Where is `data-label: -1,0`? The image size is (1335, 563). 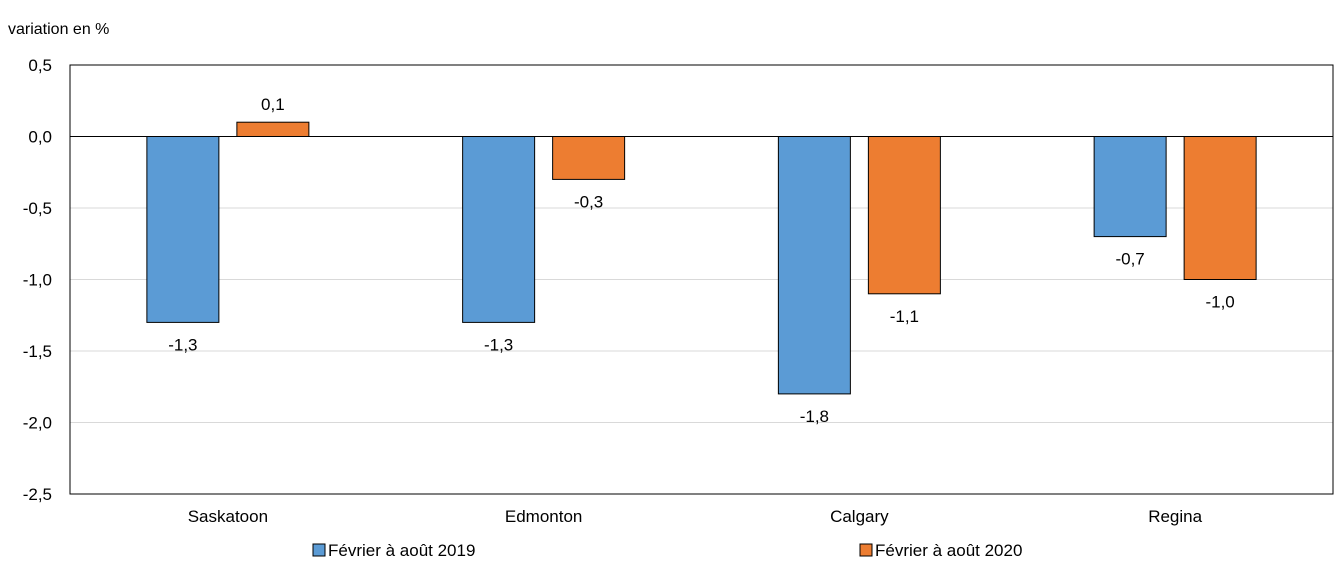 data-label: -1,0 is located at coordinates (1219, 302).